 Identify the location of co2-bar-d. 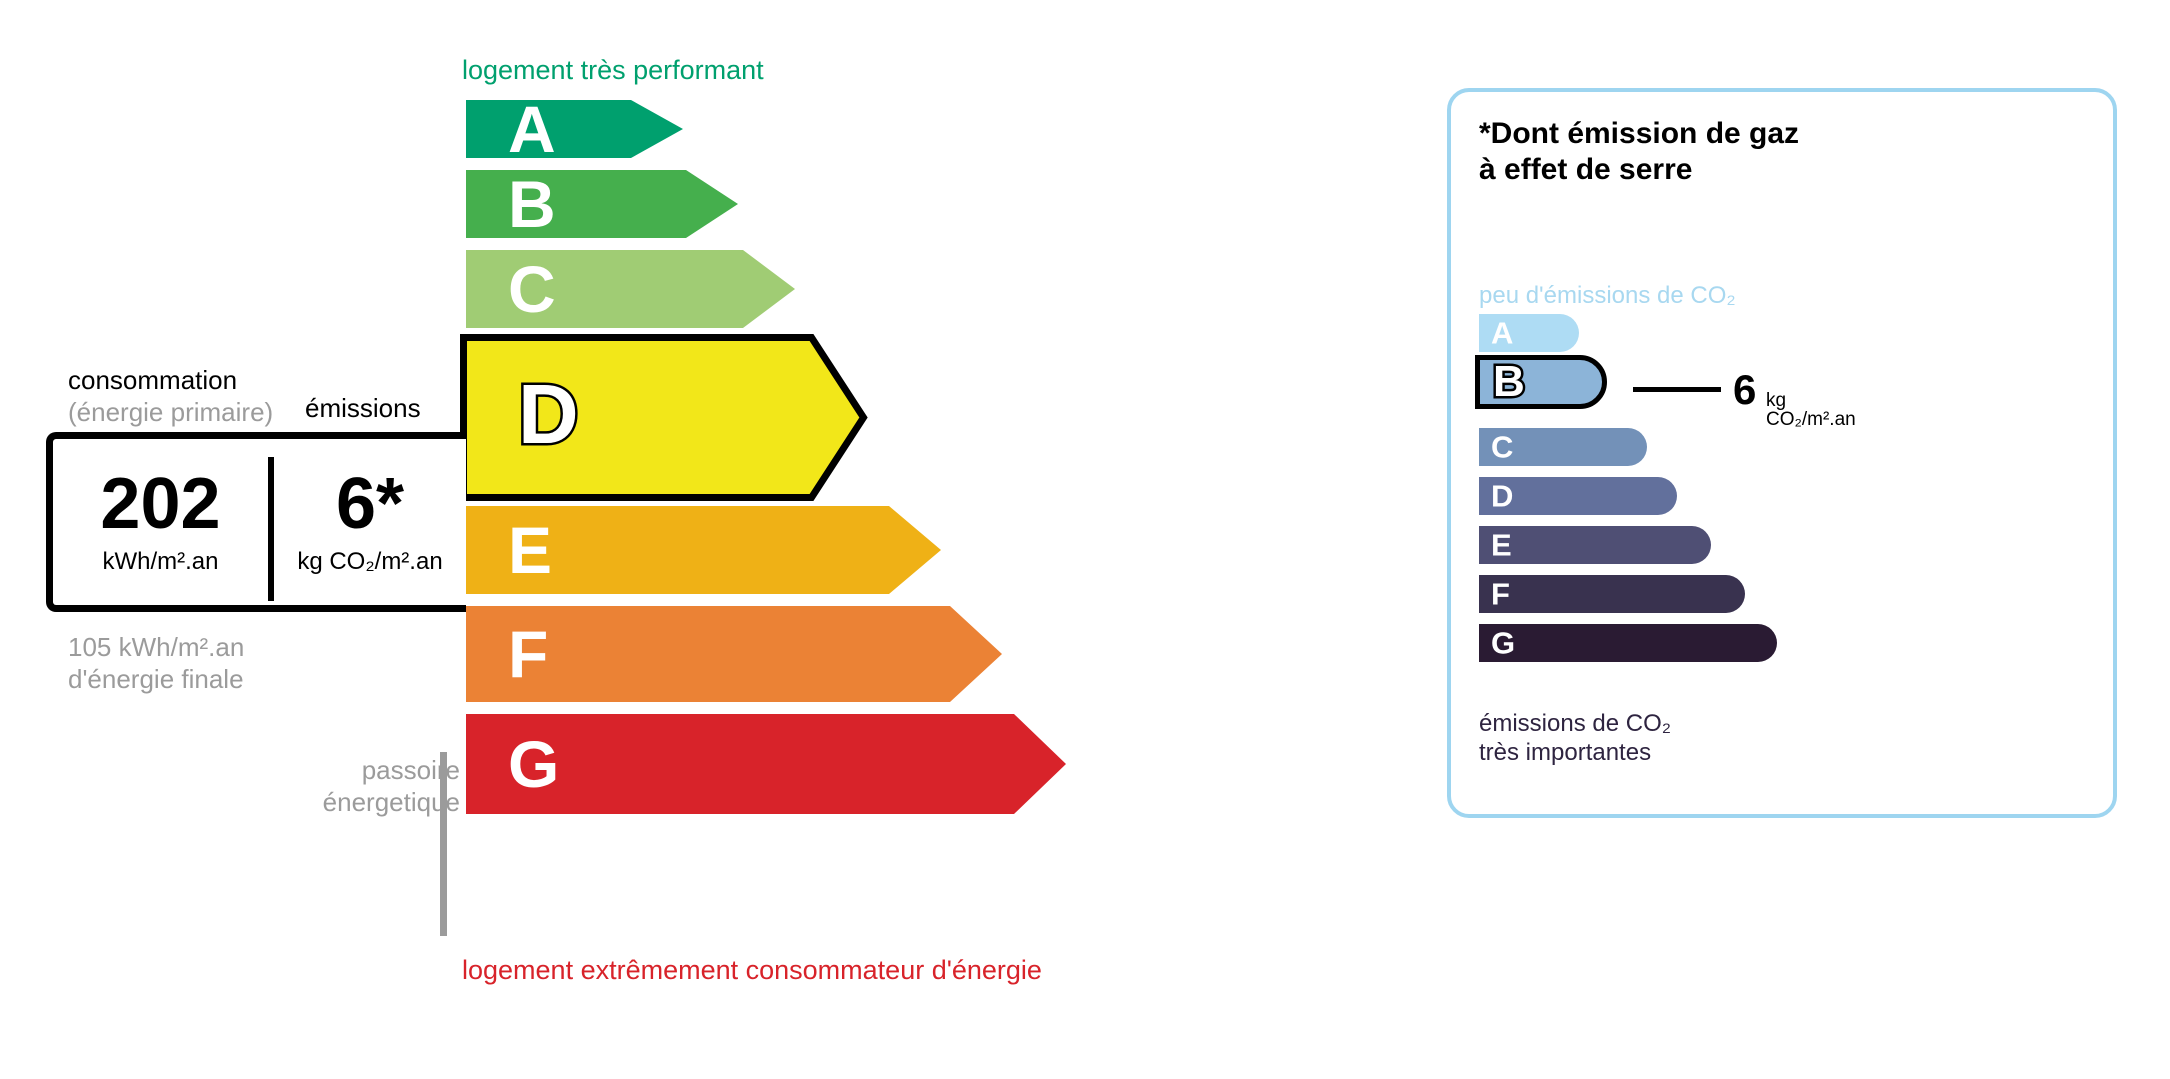
(1578, 496).